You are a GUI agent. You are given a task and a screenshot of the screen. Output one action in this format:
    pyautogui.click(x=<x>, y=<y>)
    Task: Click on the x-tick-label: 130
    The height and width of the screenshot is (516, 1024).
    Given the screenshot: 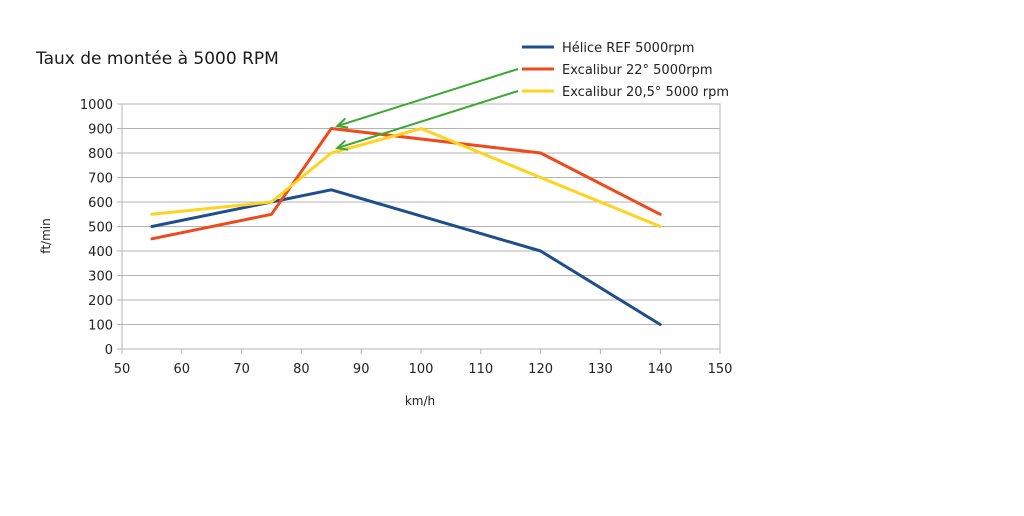 What is the action you would take?
    pyautogui.click(x=600, y=369)
    